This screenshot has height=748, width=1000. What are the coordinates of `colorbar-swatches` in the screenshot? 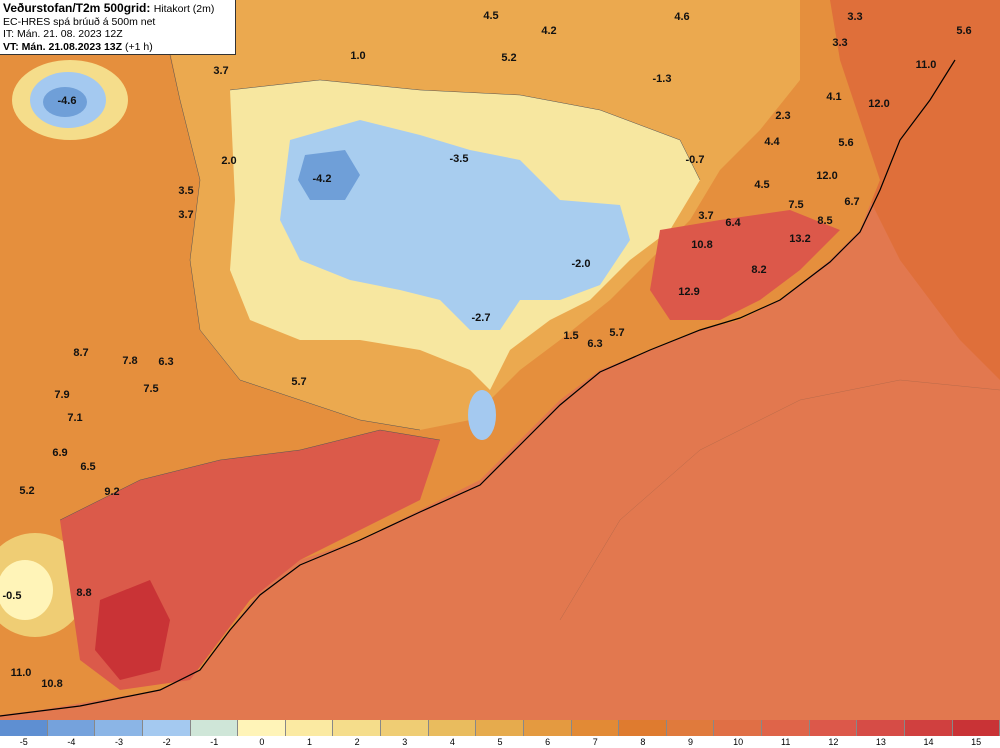 It's located at (500, 728).